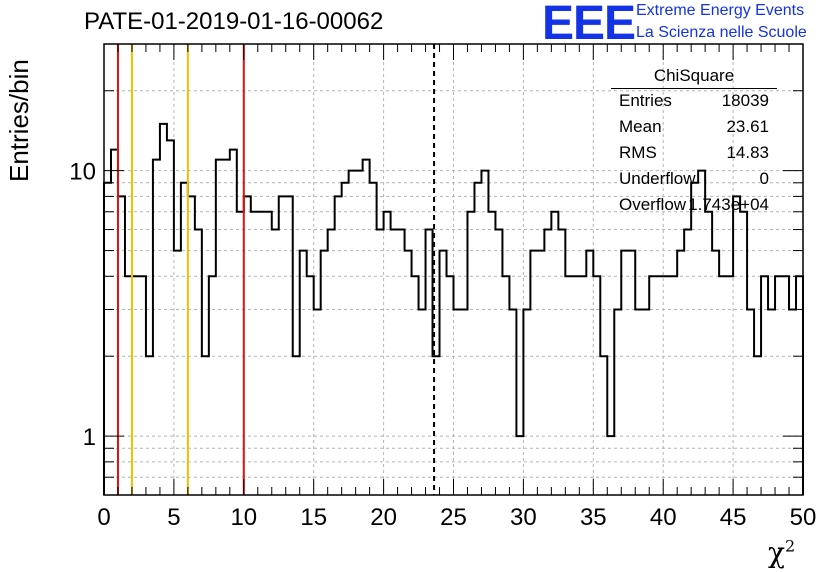  Describe the element at coordinates (803, 517) in the screenshot. I see `x-tick-label: 50` at that location.